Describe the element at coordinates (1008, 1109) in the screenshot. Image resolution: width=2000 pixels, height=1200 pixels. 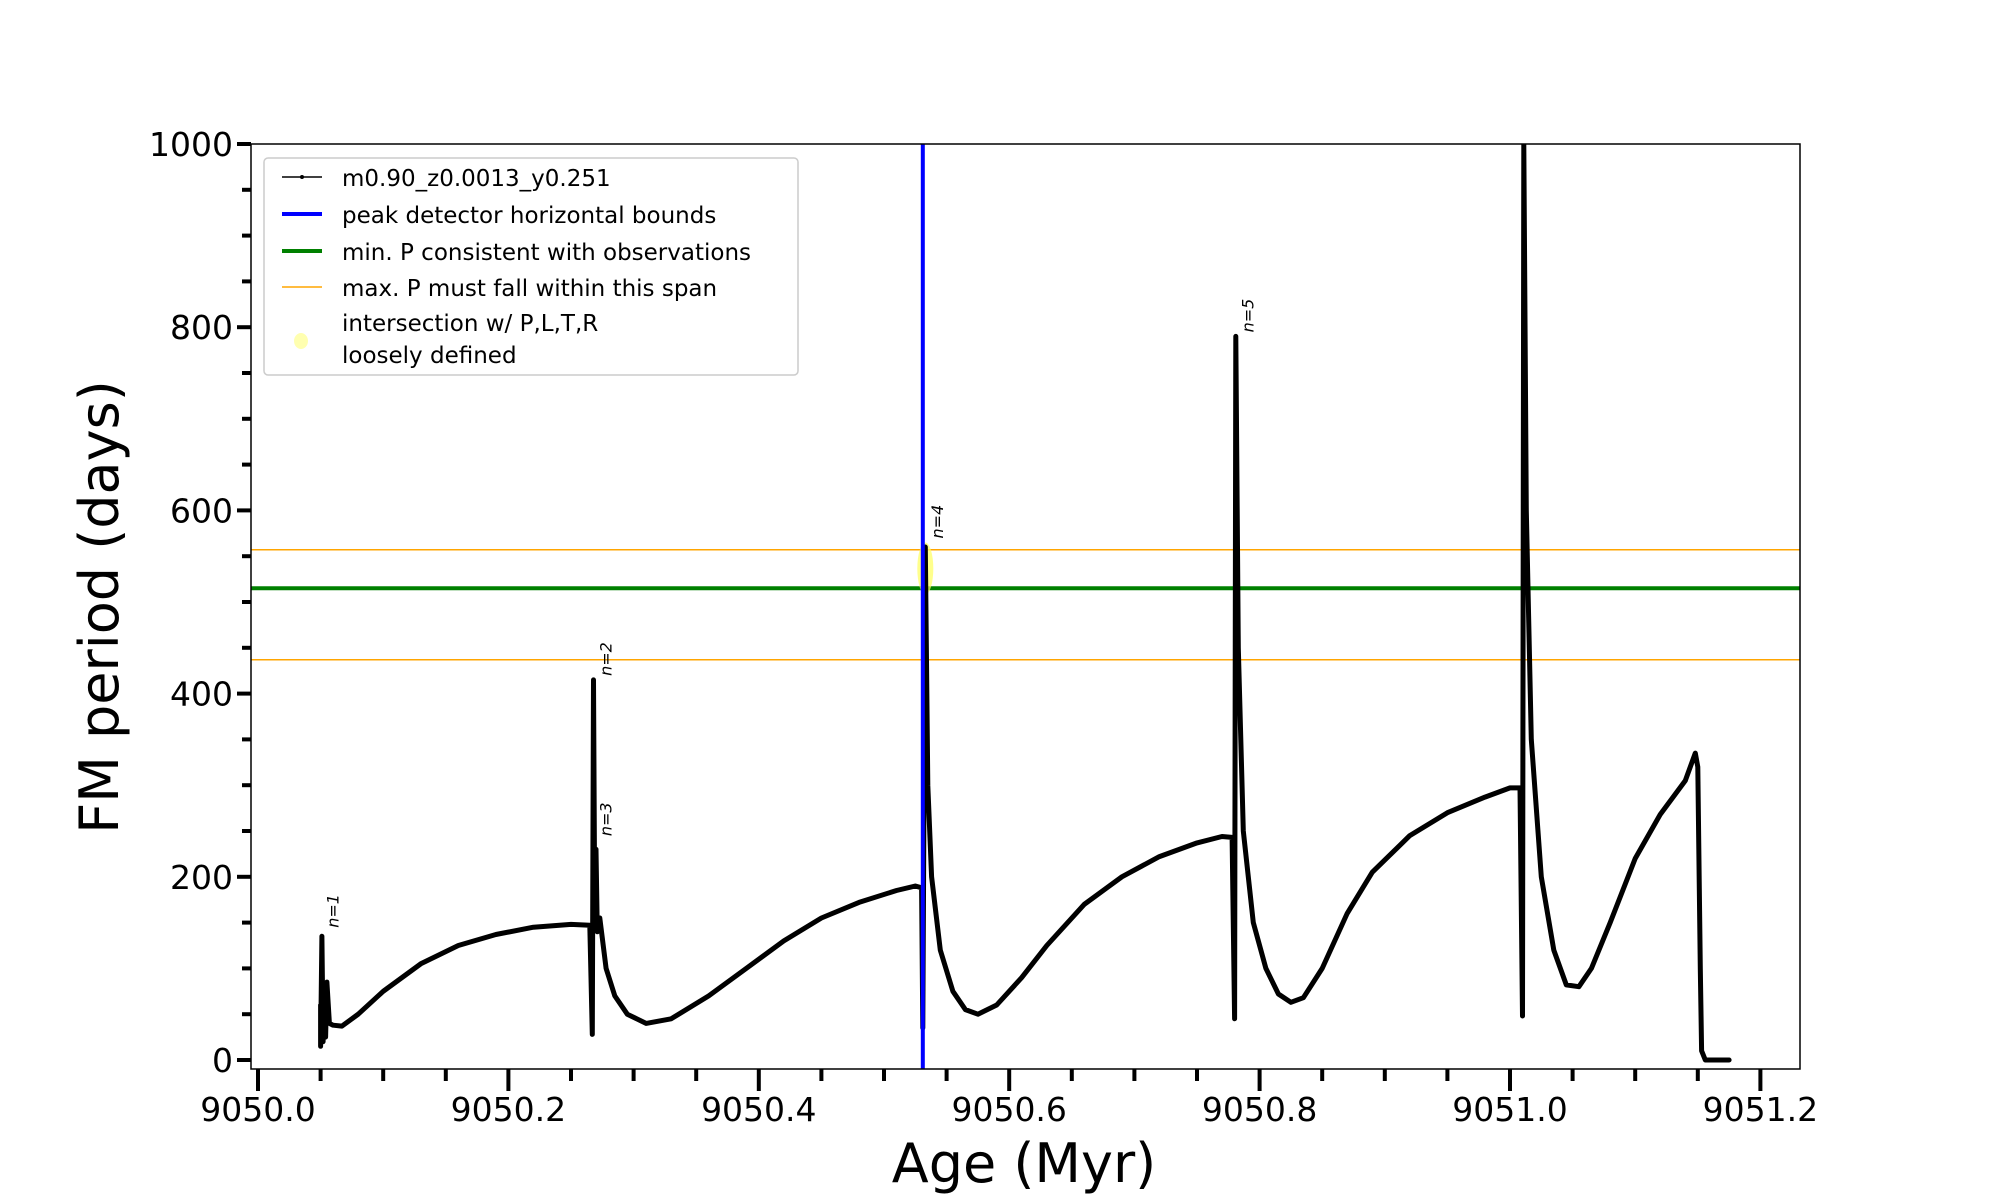
I see `x-tick-label: 9050.6` at that location.